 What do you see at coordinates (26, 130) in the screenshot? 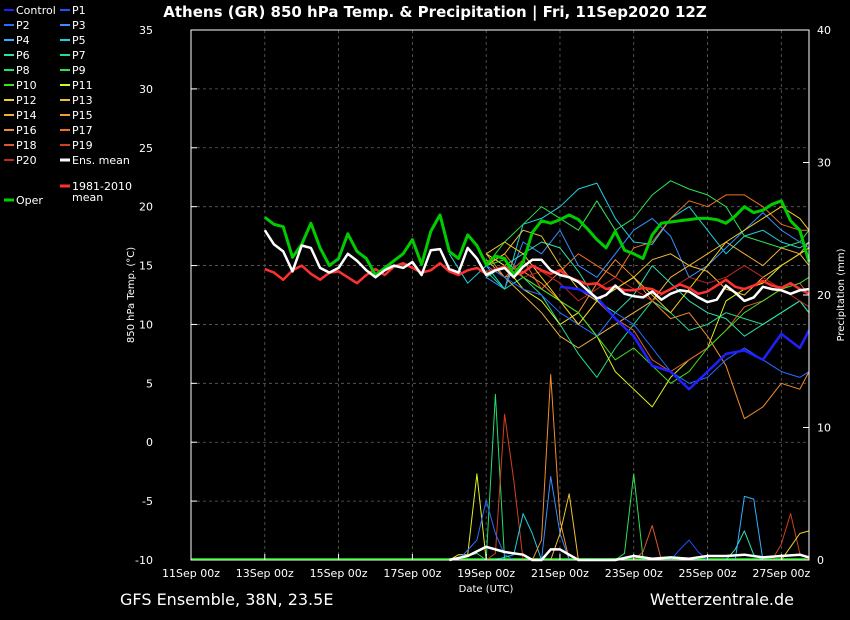
I see `legend-label: P16` at bounding box center [26, 130].